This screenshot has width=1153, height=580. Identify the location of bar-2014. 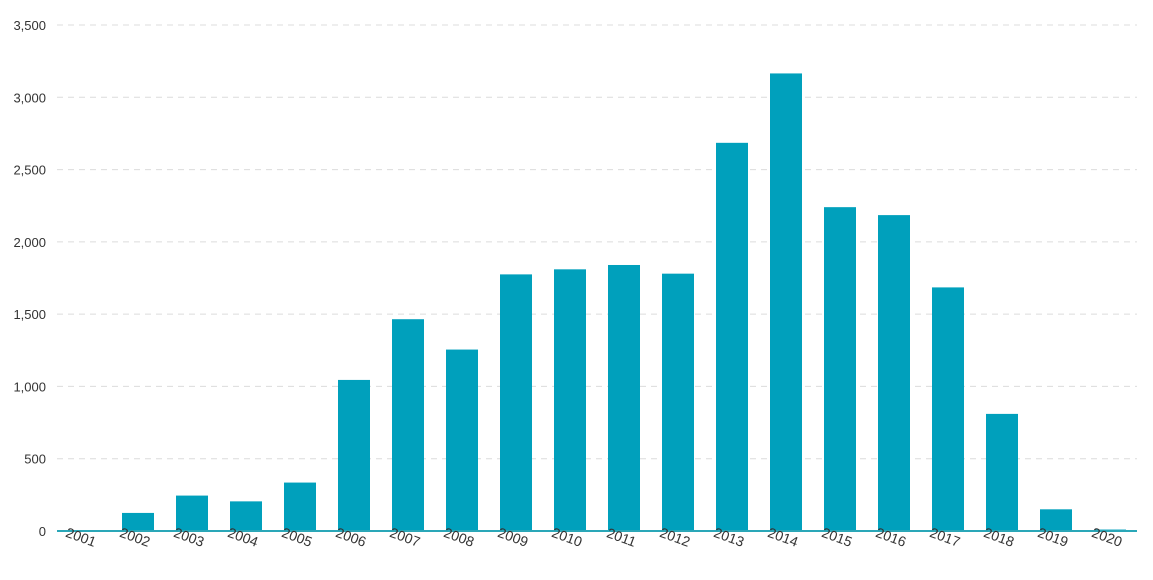
(786, 302).